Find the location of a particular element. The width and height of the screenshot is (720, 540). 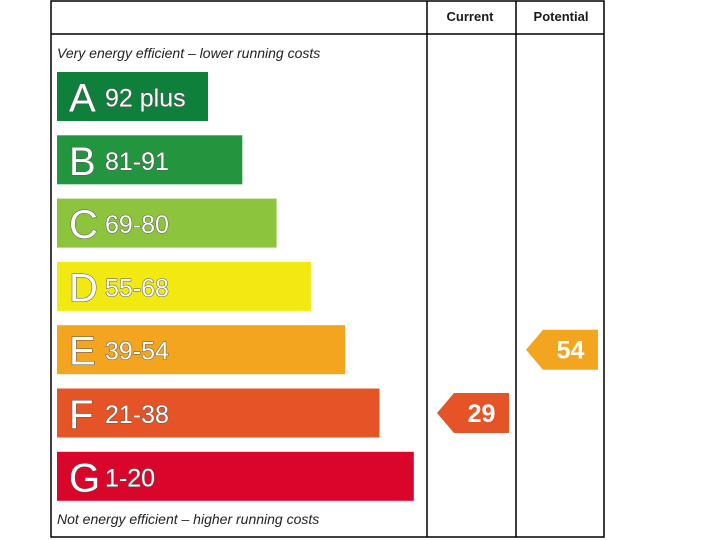

band-bar-g is located at coordinates (235, 476).